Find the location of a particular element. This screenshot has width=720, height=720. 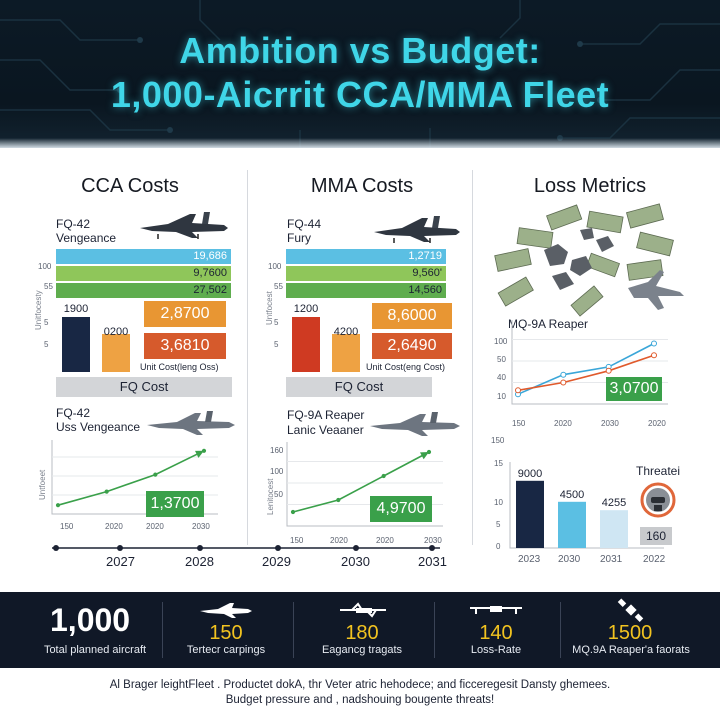

cca-cost-bar-label: 27,502 is located at coordinates (210, 290).